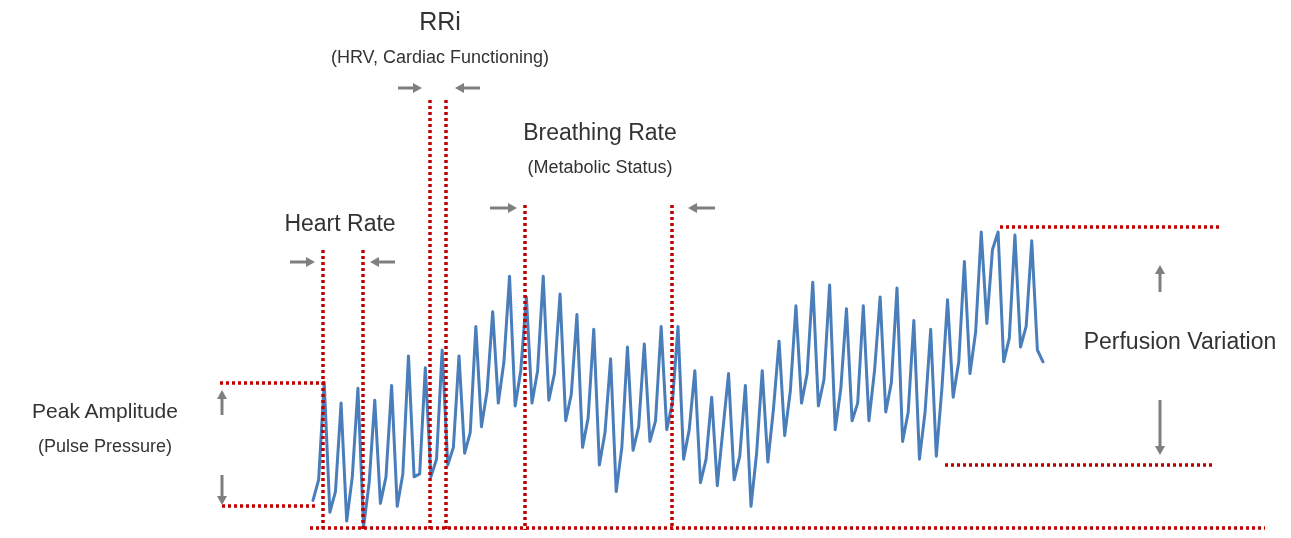 Image resolution: width=1291 pixels, height=538 pixels. What do you see at coordinates (105, 410) in the screenshot?
I see `text: Peak Amplitude` at bounding box center [105, 410].